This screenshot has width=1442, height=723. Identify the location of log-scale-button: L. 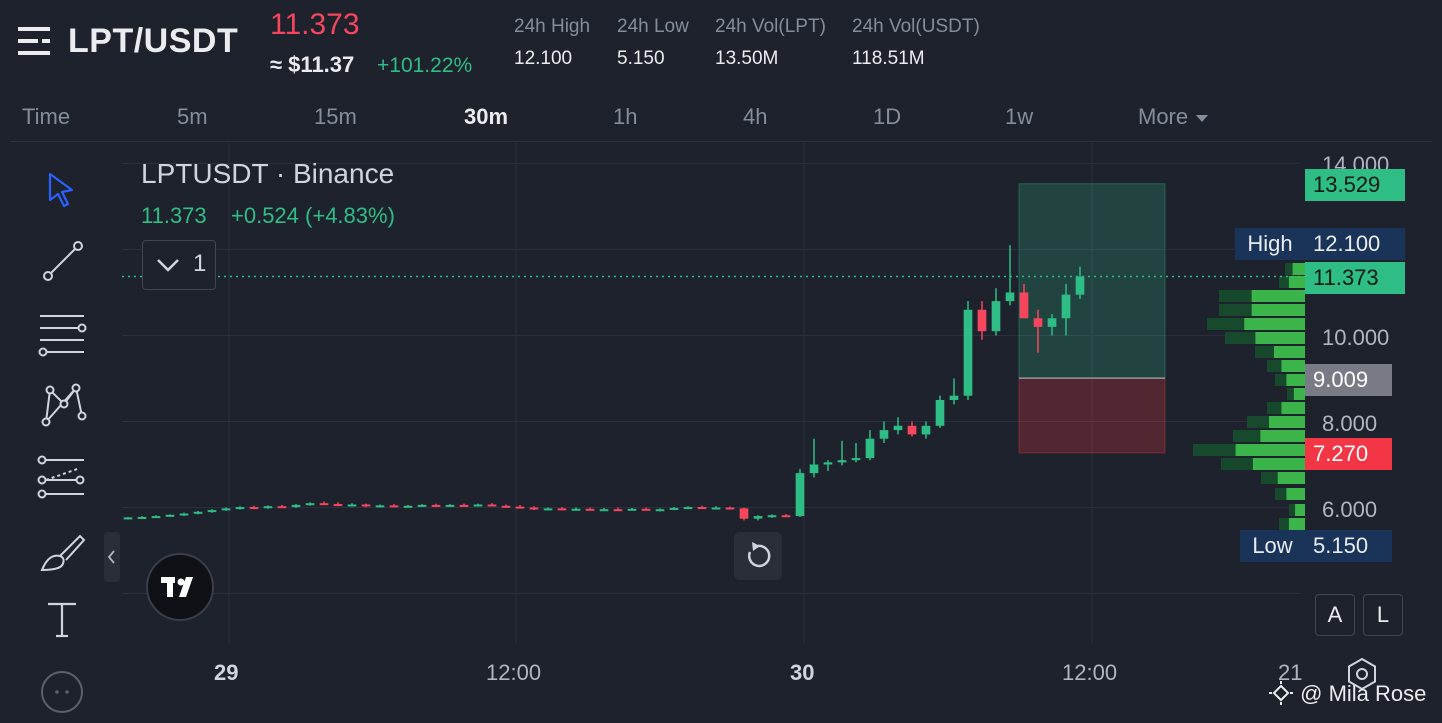
(1383, 615).